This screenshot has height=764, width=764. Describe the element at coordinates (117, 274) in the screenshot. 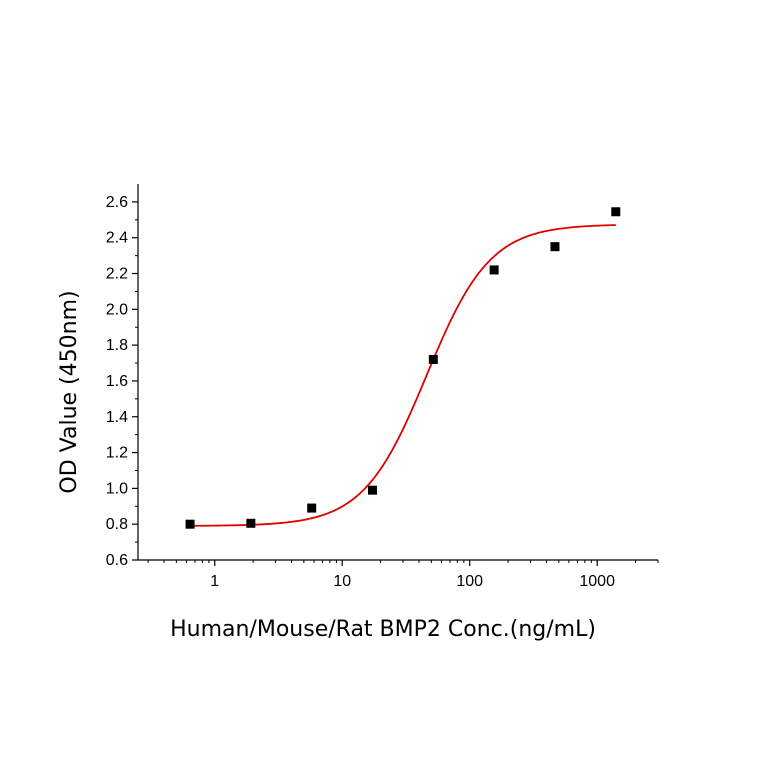

I see `y-tick-label: 2.2` at that location.